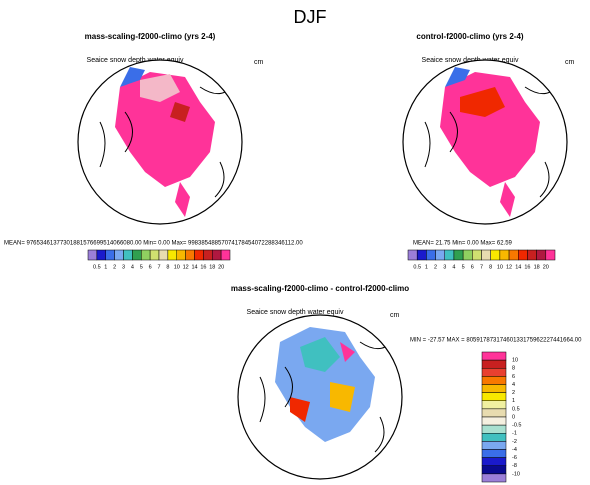 The width and height of the screenshot is (590, 485). Describe the element at coordinates (514, 466) in the screenshot. I see `colorbar-label: -8` at that location.